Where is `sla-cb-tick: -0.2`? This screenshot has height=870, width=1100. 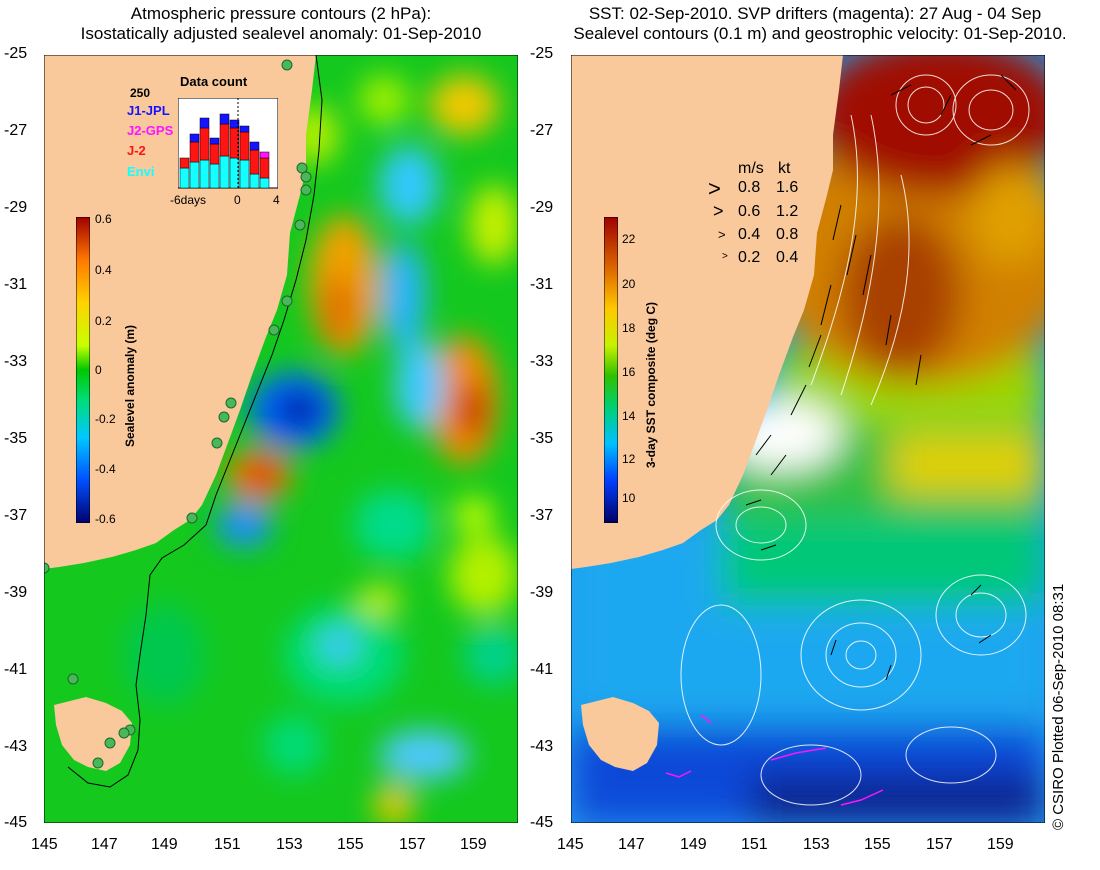
sla-cb-tick: -0.2 is located at coordinates (105, 419).